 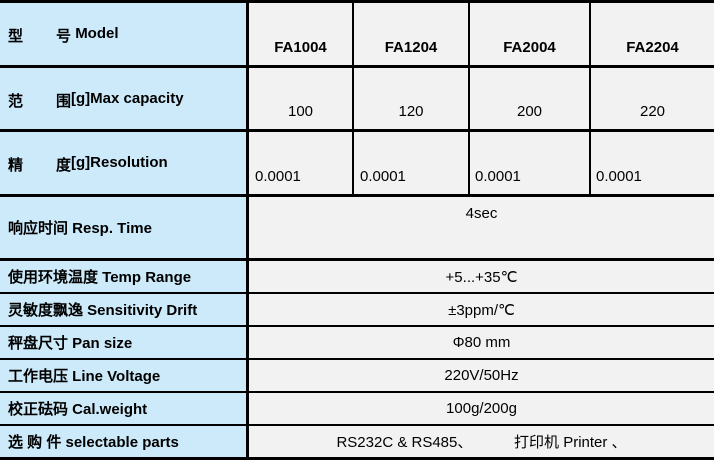 What do you see at coordinates (529, 34) in the screenshot?
I see `model-cell: FA2004` at bounding box center [529, 34].